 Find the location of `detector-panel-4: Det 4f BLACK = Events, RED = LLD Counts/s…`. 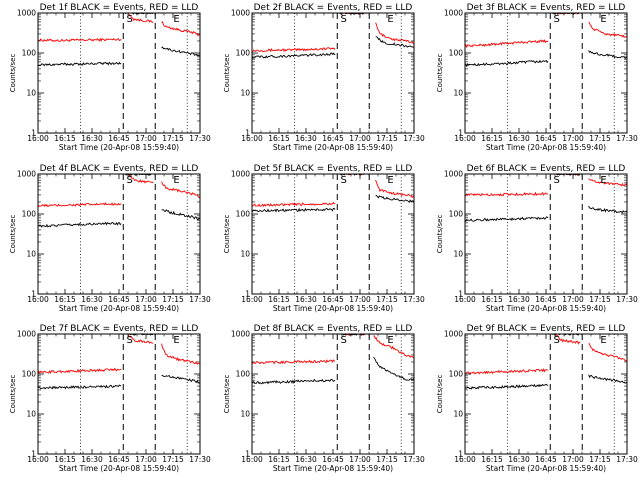

detector-panel-4: Det 4f BLACK = Events, RED = LLD Counts/s… is located at coordinates (110, 238).